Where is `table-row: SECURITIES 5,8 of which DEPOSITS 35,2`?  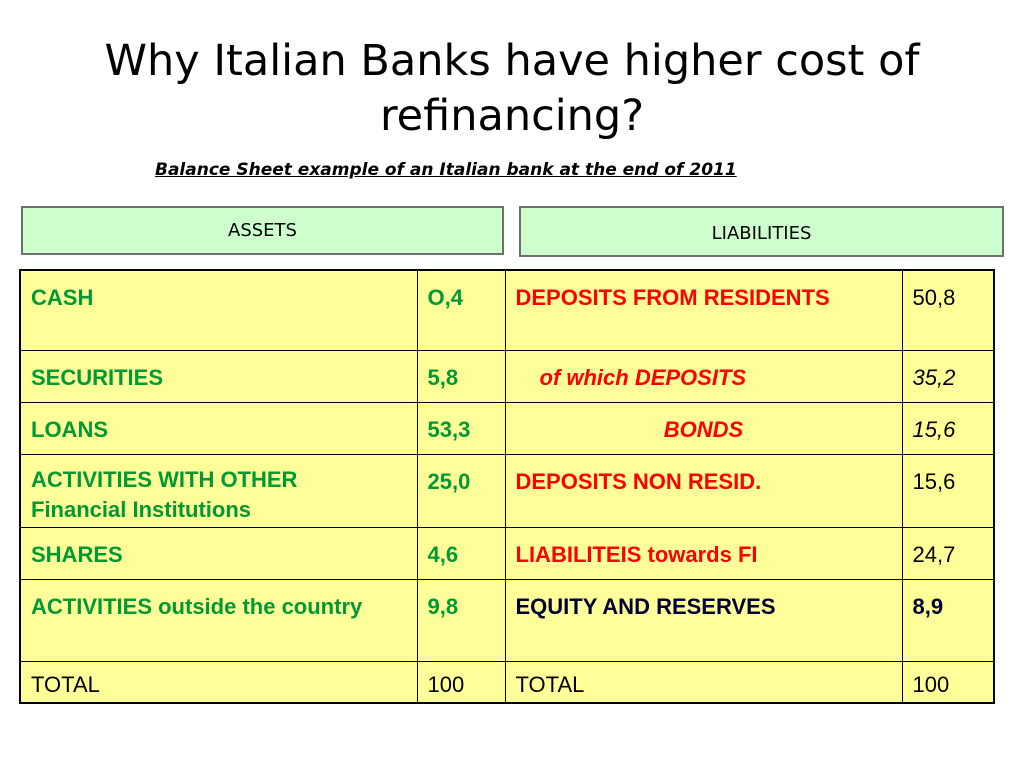 table-row: SECURITIES 5,8 of which DEPOSITS 35,2 is located at coordinates (507, 376).